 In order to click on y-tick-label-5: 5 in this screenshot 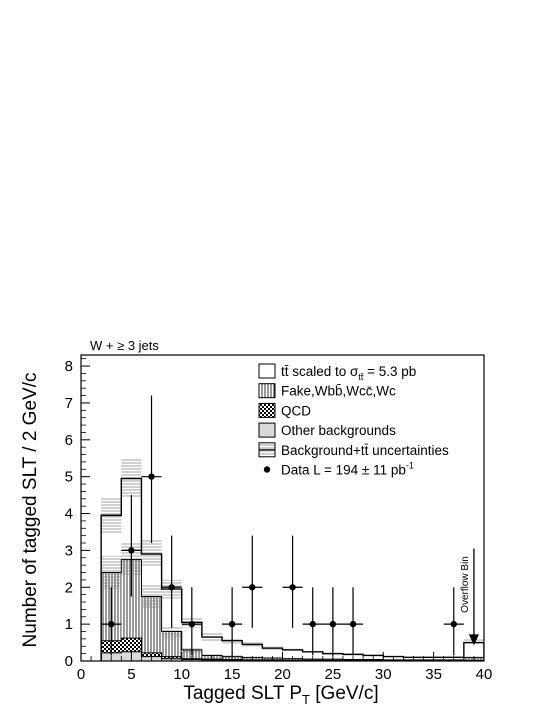, I will do `click(69, 477)`.